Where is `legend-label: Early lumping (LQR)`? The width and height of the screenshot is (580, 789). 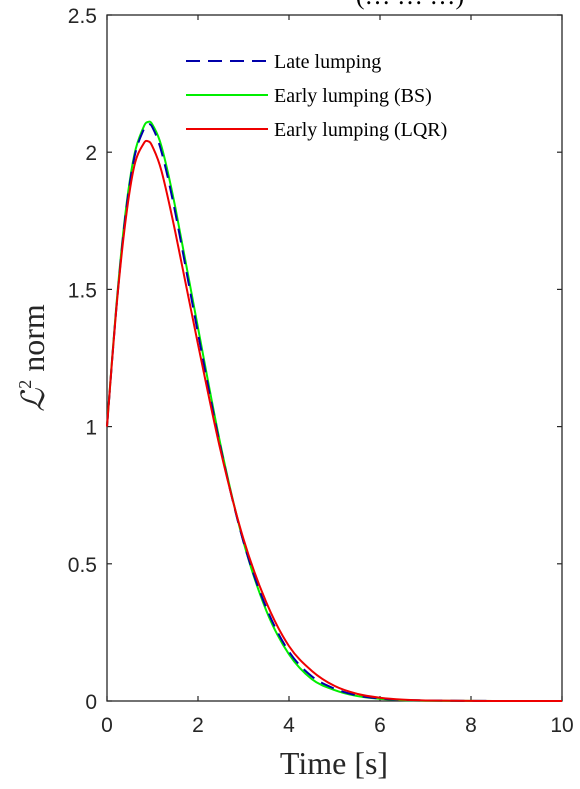 legend-label: Early lumping (LQR) is located at coordinates (360, 130).